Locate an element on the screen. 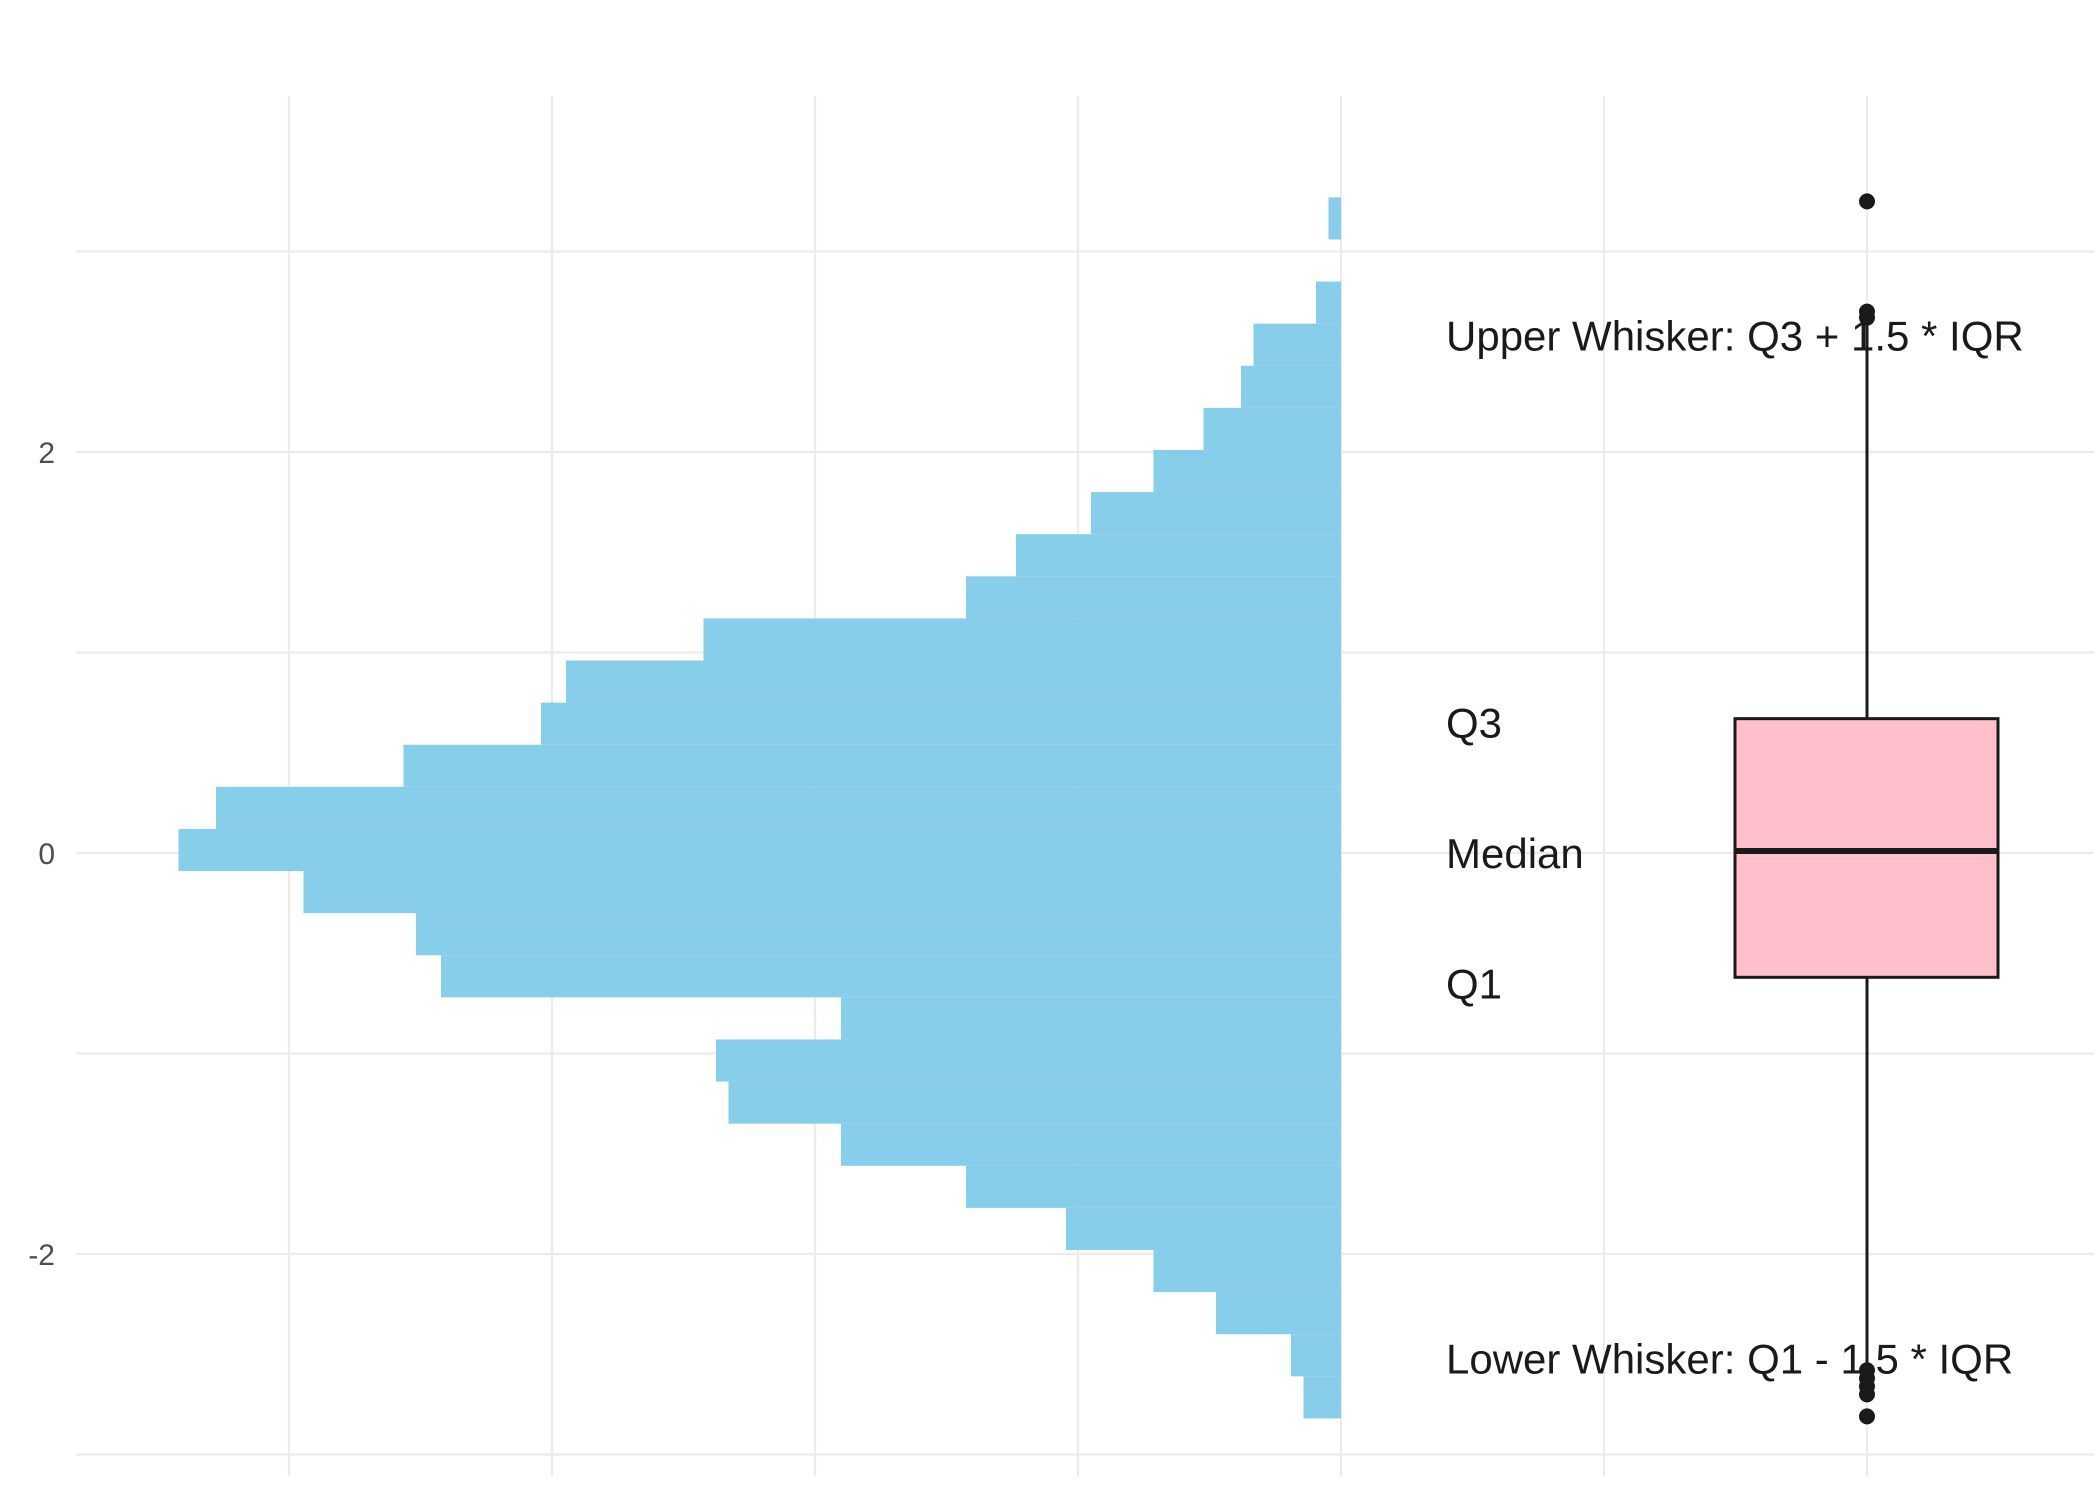 The width and height of the screenshot is (2100, 1500). boxplot is located at coordinates (1866, 809).